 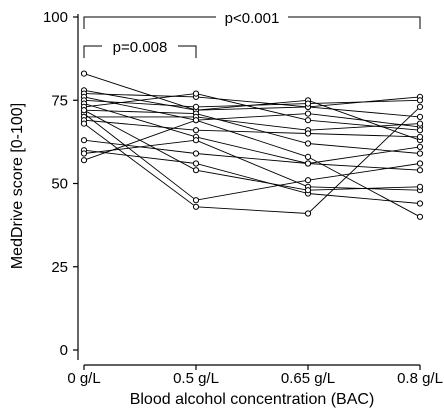 What do you see at coordinates (252, 399) in the screenshot?
I see `x-axis-label: Blood alcohol concentration (BAC)` at bounding box center [252, 399].